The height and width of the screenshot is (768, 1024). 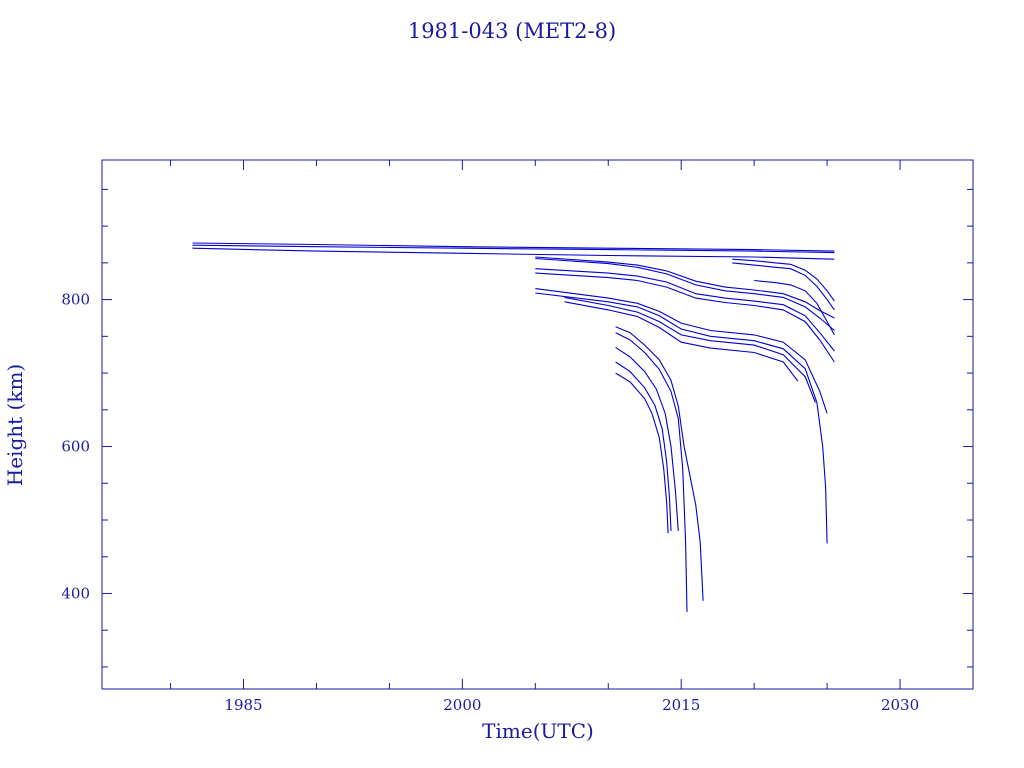 I want to click on y-tick-labels: 400 600 800, so click(x=75, y=447).